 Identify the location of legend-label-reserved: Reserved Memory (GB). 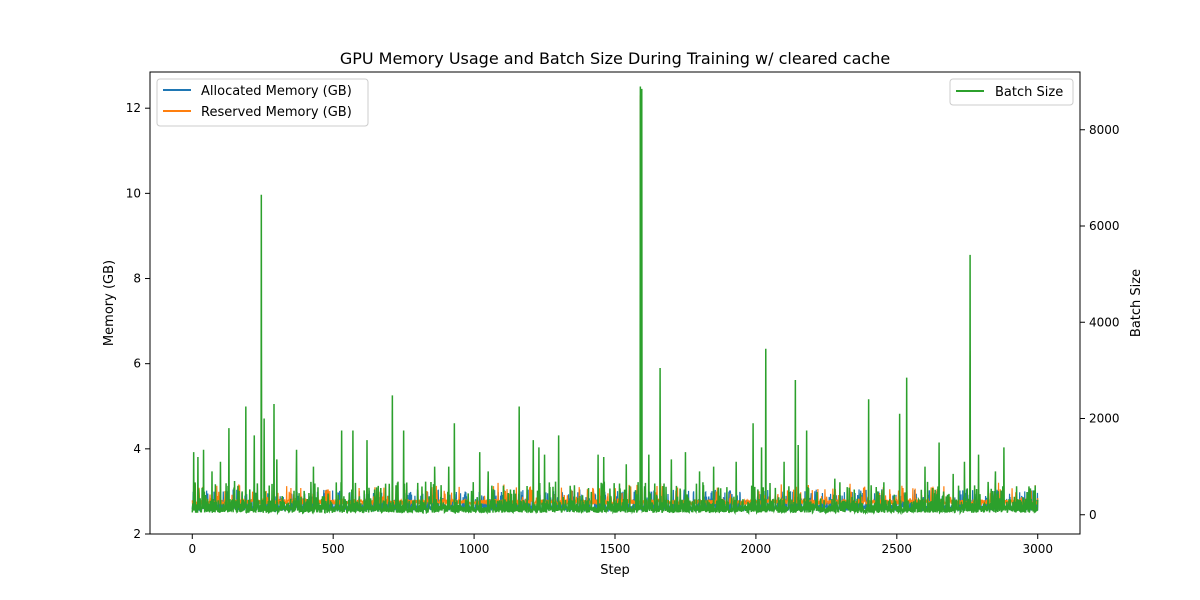
(276, 112).